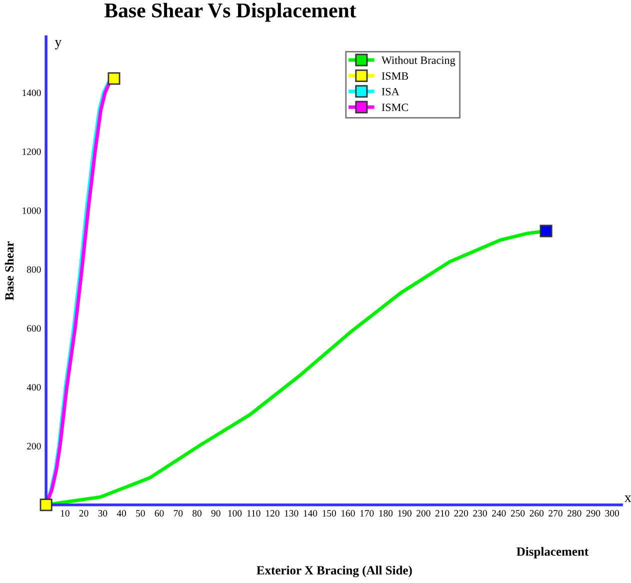 The image size is (631, 583). I want to click on x-tick-label: 240, so click(499, 513).